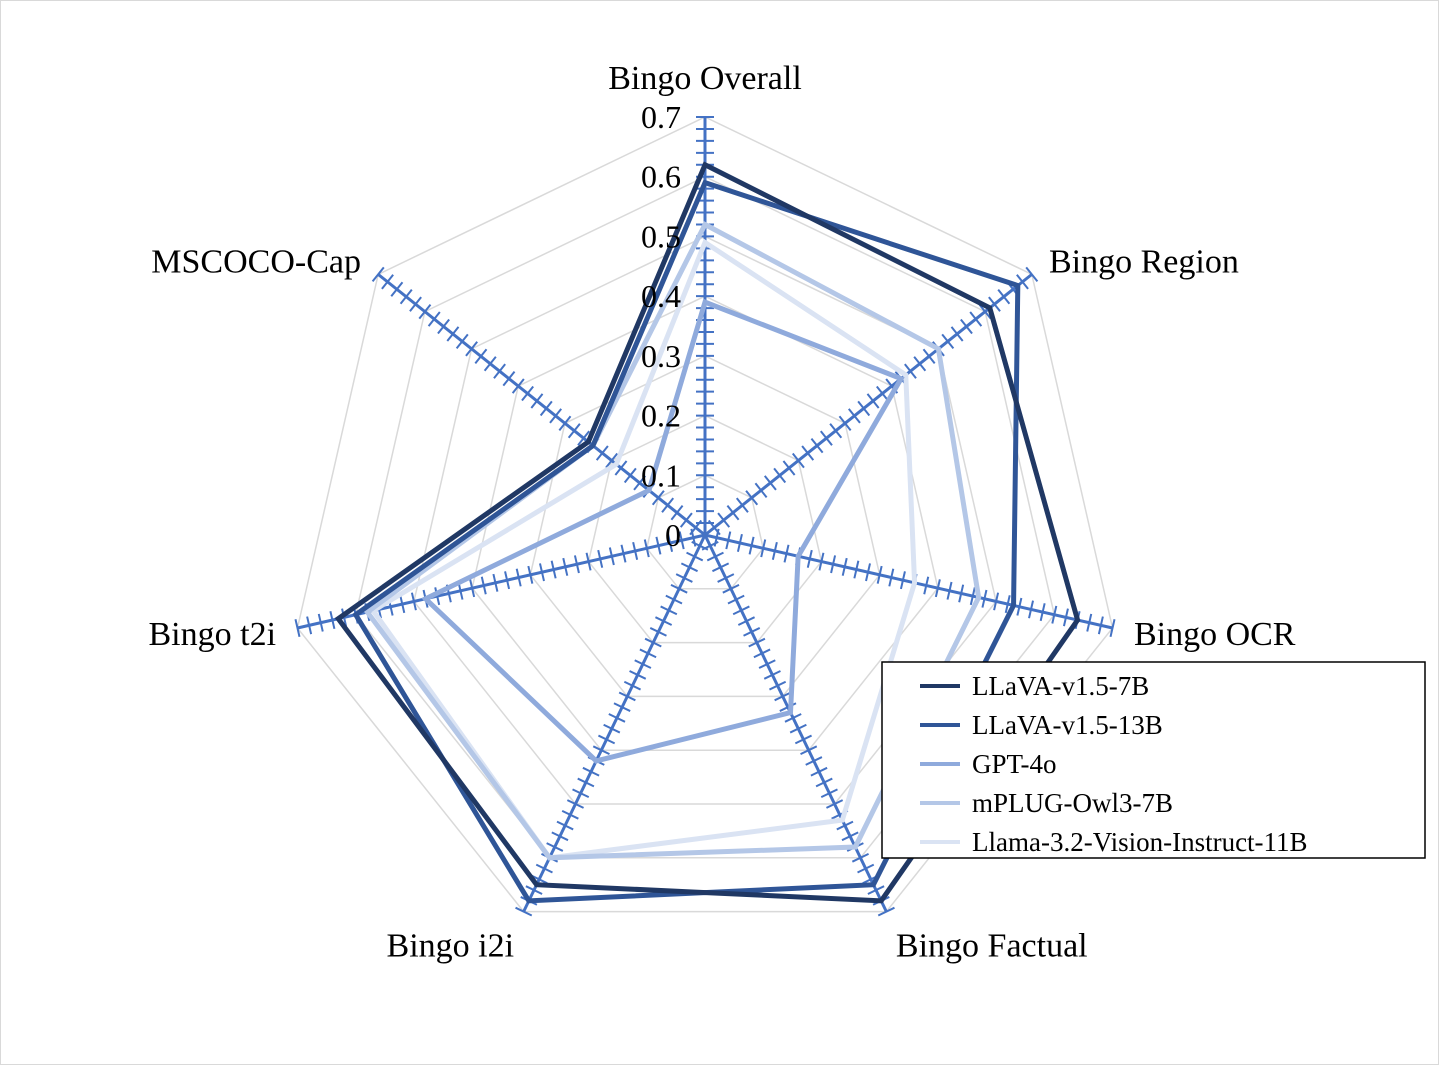  I want to click on tick-label-0.6: 0.6, so click(661, 177).